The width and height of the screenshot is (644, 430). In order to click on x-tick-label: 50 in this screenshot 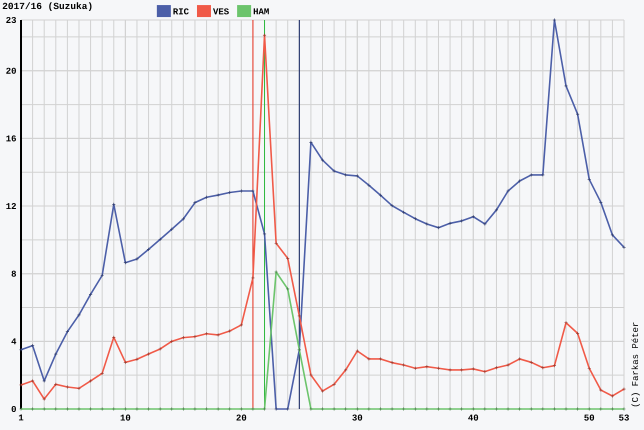, I will do `click(589, 417)`.